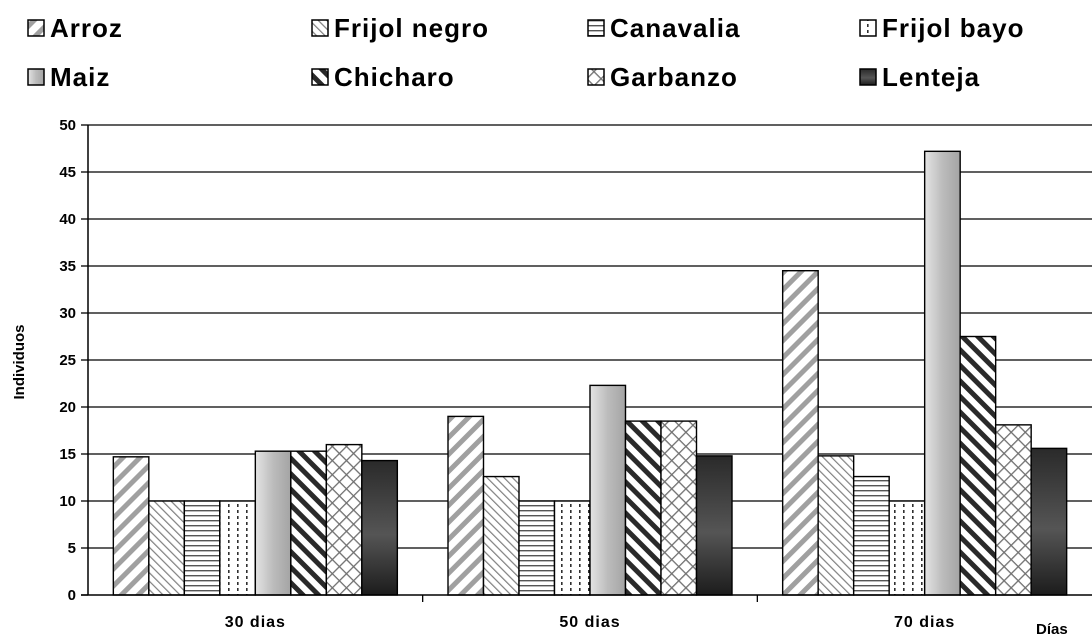 The image size is (1092, 639). I want to click on y-tick-labels: 0 5 10 15 20 25 30 35 40 45 50, so click(67, 360).